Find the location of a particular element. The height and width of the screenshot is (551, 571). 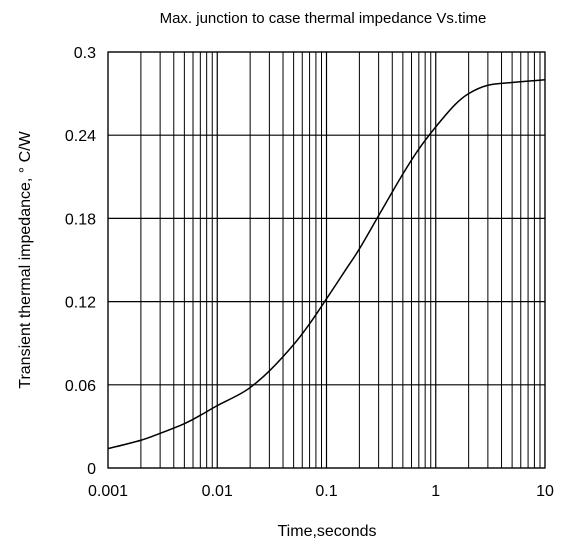

x-tick-labels: 0.001 0.01 0.1 1 10 is located at coordinates (321, 491).